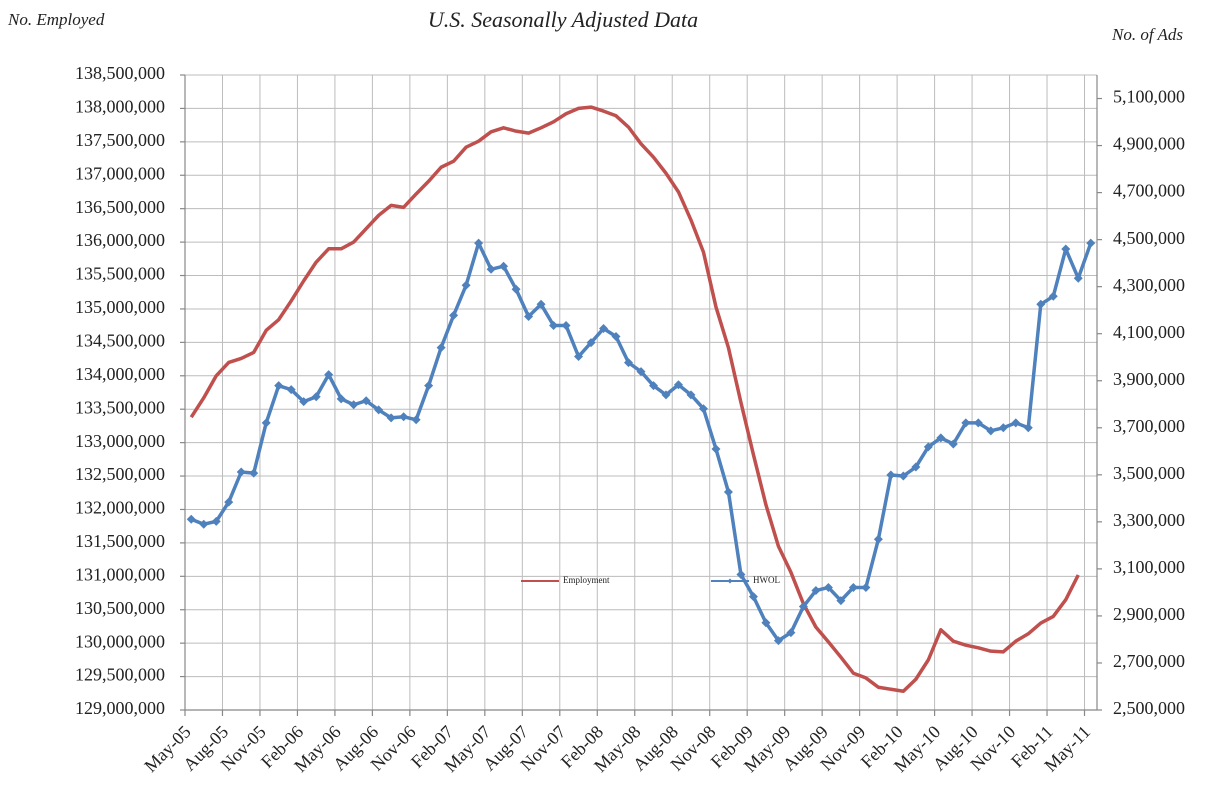  I want to click on y2-tick-label: 4,900,000, so click(1149, 144).